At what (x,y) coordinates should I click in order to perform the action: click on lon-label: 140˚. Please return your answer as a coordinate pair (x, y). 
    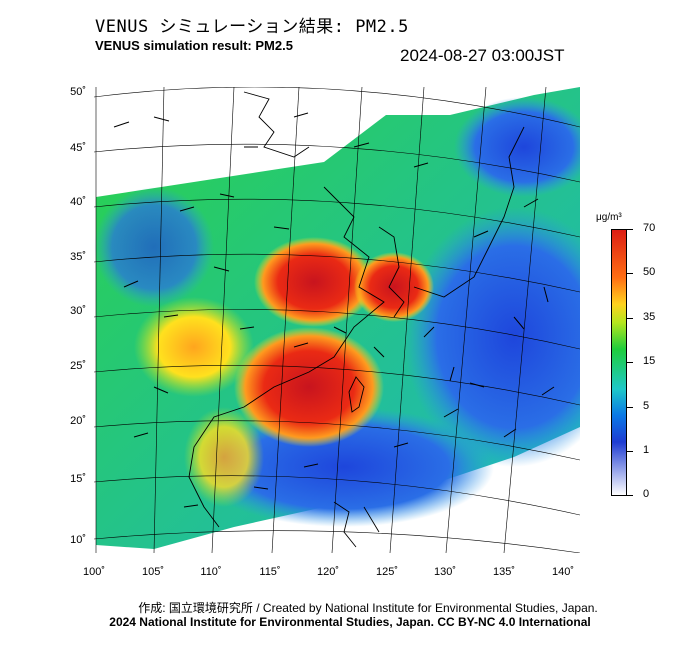
    Looking at the image, I should click on (563, 572).